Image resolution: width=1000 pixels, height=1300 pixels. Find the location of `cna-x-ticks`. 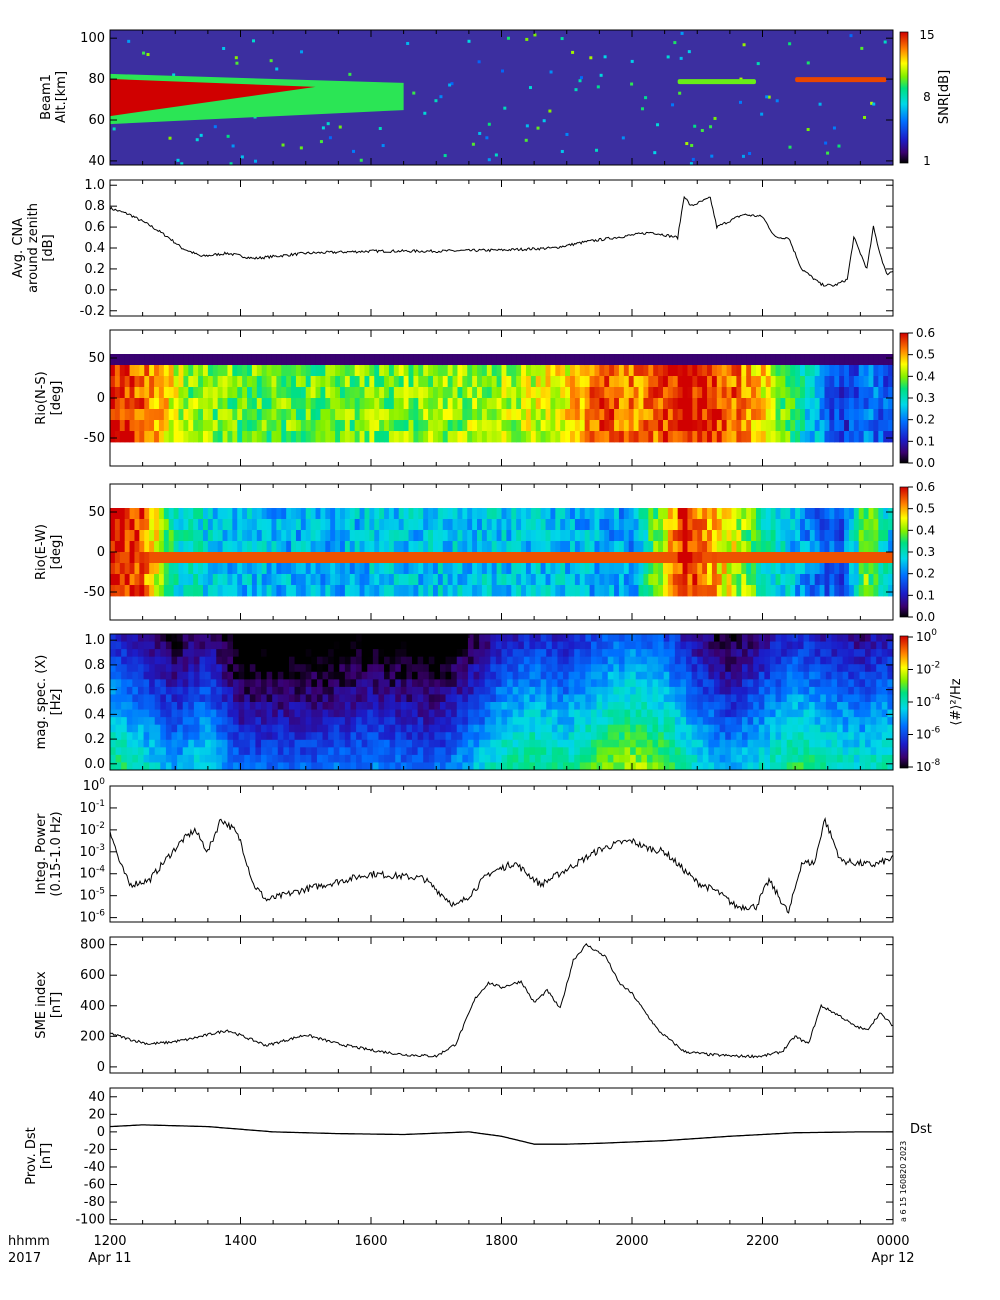

cna-x-ticks is located at coordinates (501, 248).